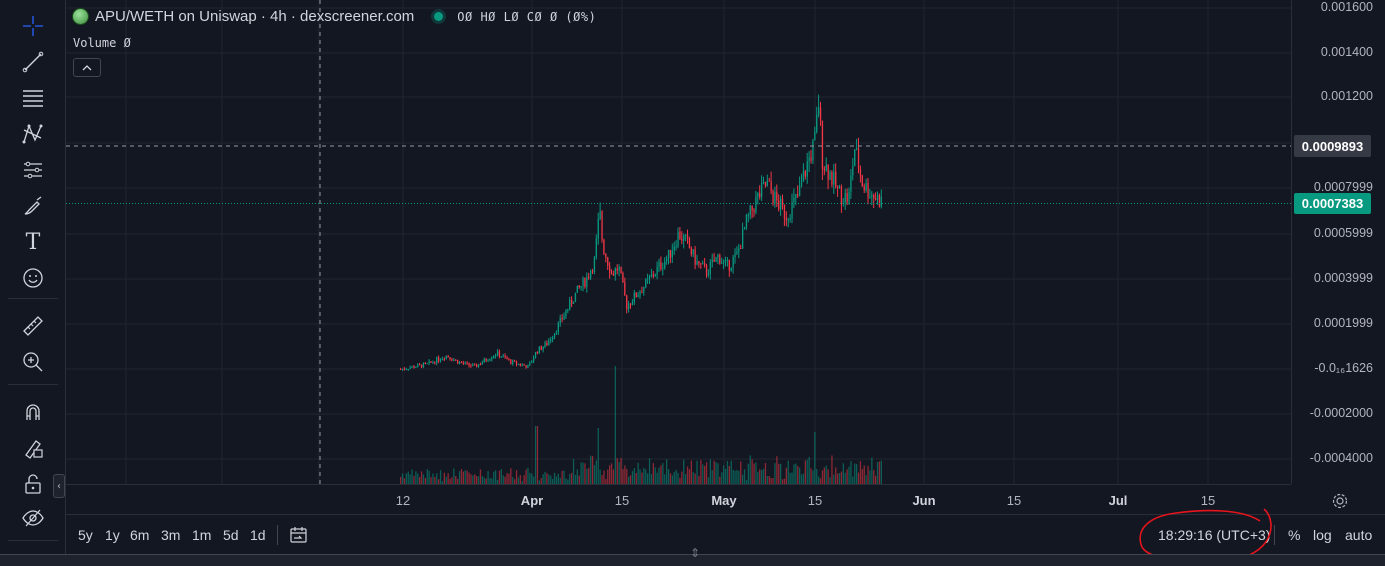  I want to click on legend-collapse-button, so click(87, 67).